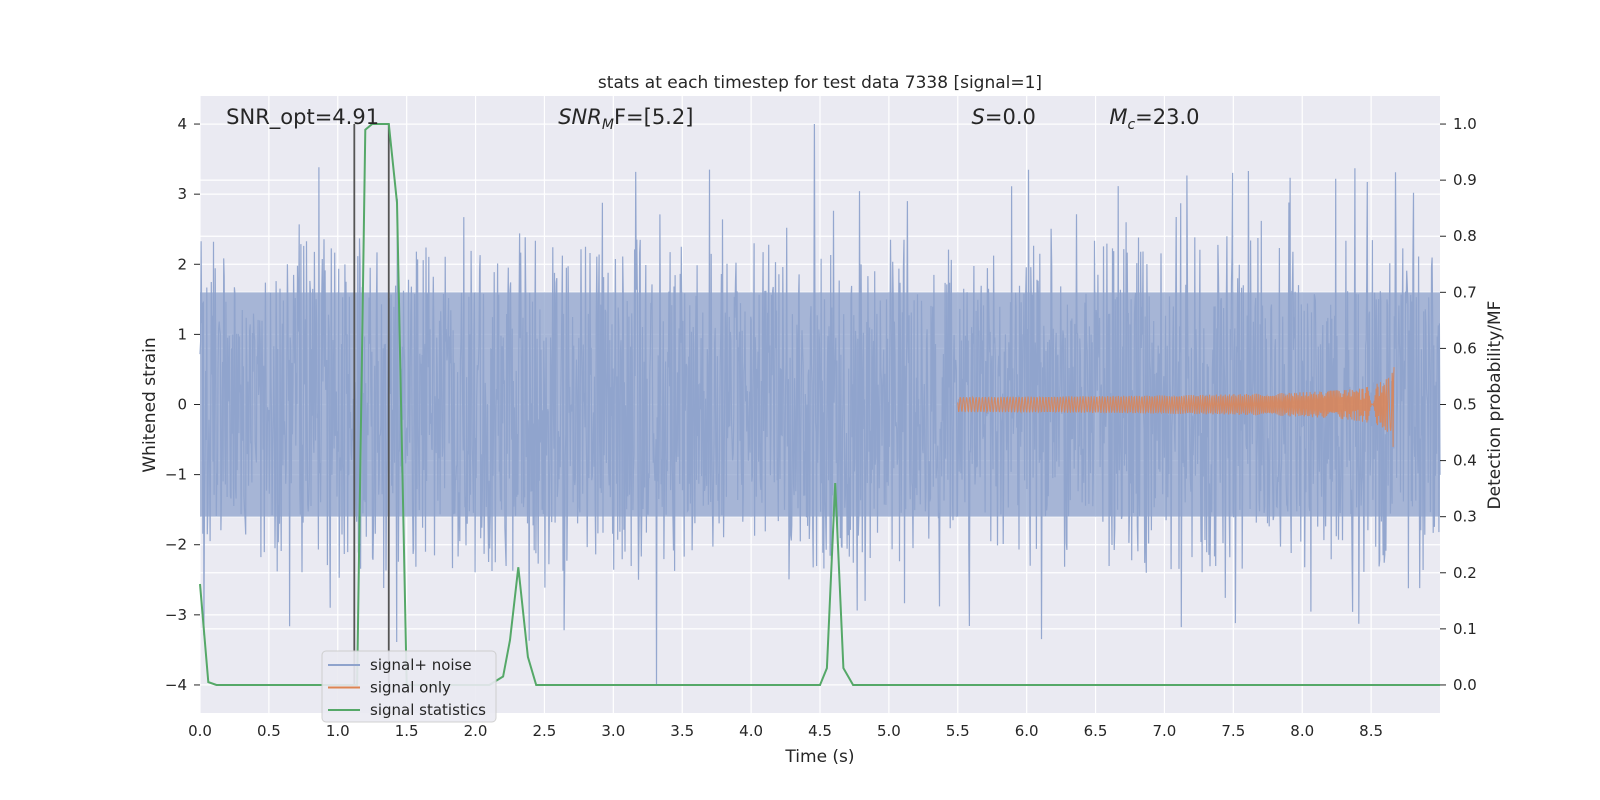 This screenshot has width=1600, height=800. I want to click on x-tick-label: 3.5, so click(682, 731).